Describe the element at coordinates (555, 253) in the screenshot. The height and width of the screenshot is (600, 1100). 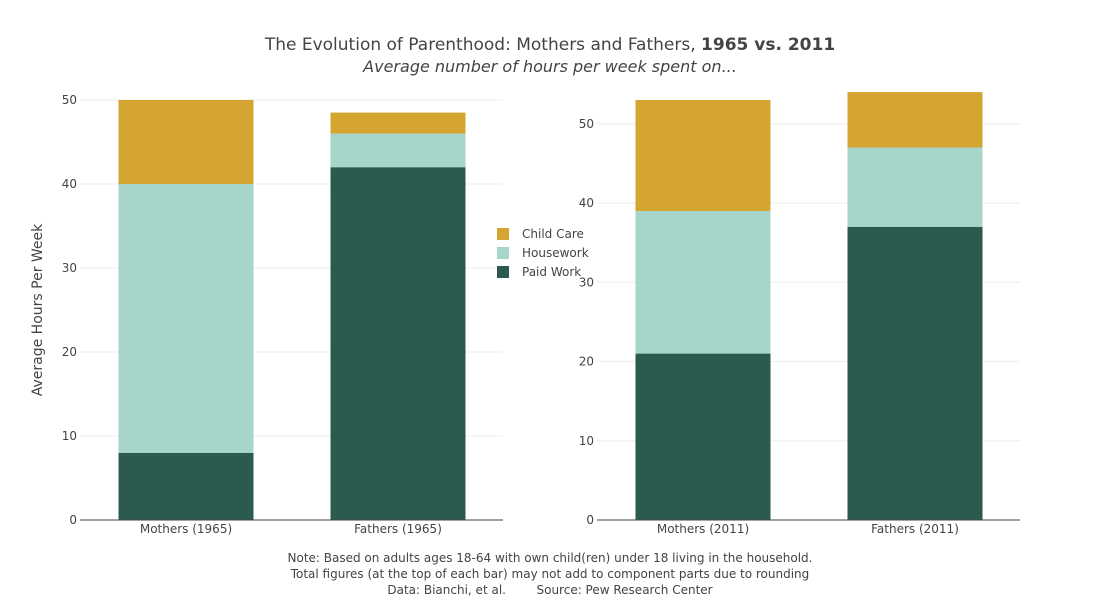
I see `legend-label: Housework` at that location.